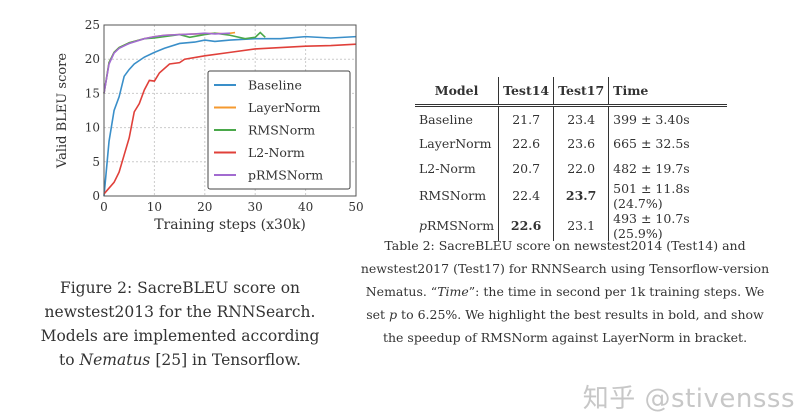 The image size is (803, 417). I want to click on cell-test17: 23.1, so click(581, 225).